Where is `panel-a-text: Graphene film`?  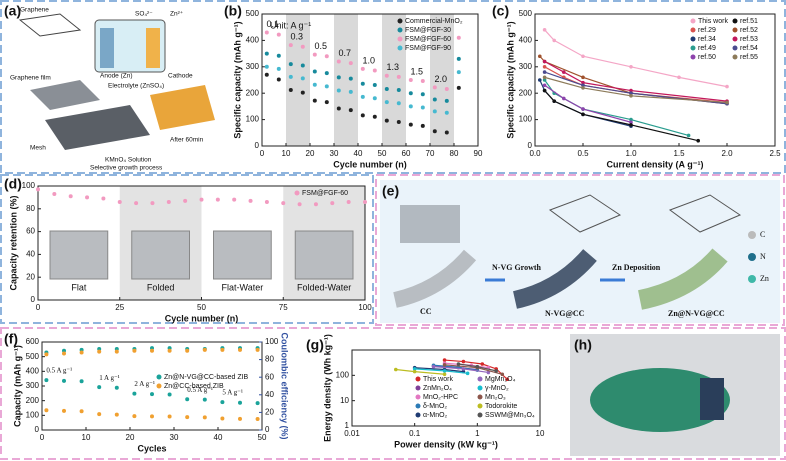
panel-a-text: Graphene film is located at coordinates (30, 78).